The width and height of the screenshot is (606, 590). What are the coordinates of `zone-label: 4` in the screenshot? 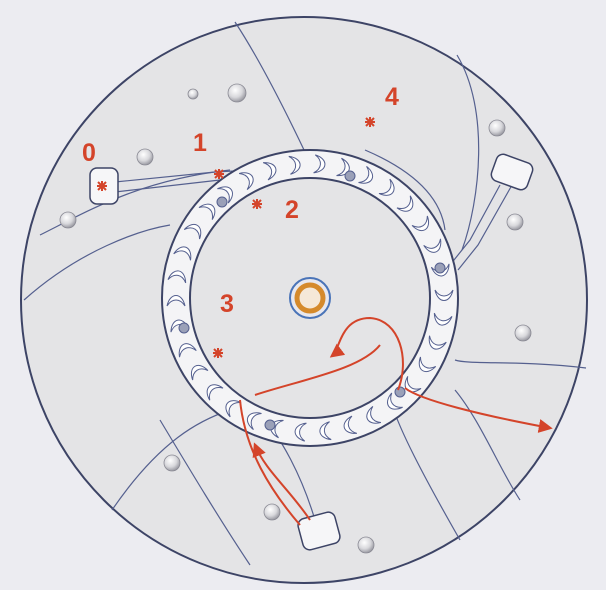 It's located at (392, 97).